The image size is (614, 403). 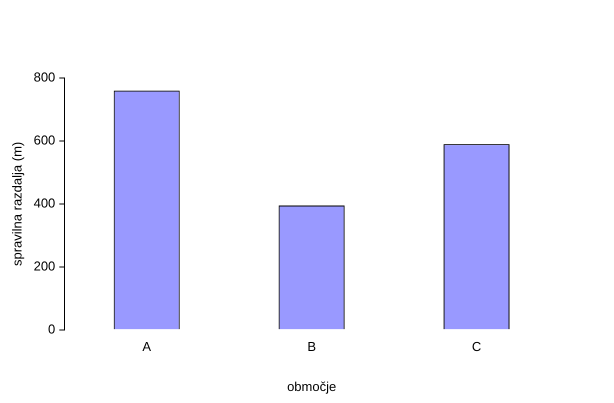 What do you see at coordinates (45, 266) in the screenshot?
I see `y-tick-label: 200` at bounding box center [45, 266].